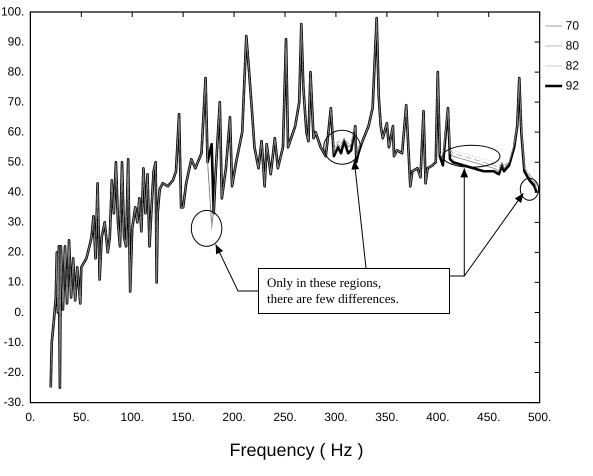 This screenshot has height=476, width=593. What do you see at coordinates (19, 311) in the screenshot?
I see `y-tick-label: 0.` at bounding box center [19, 311].